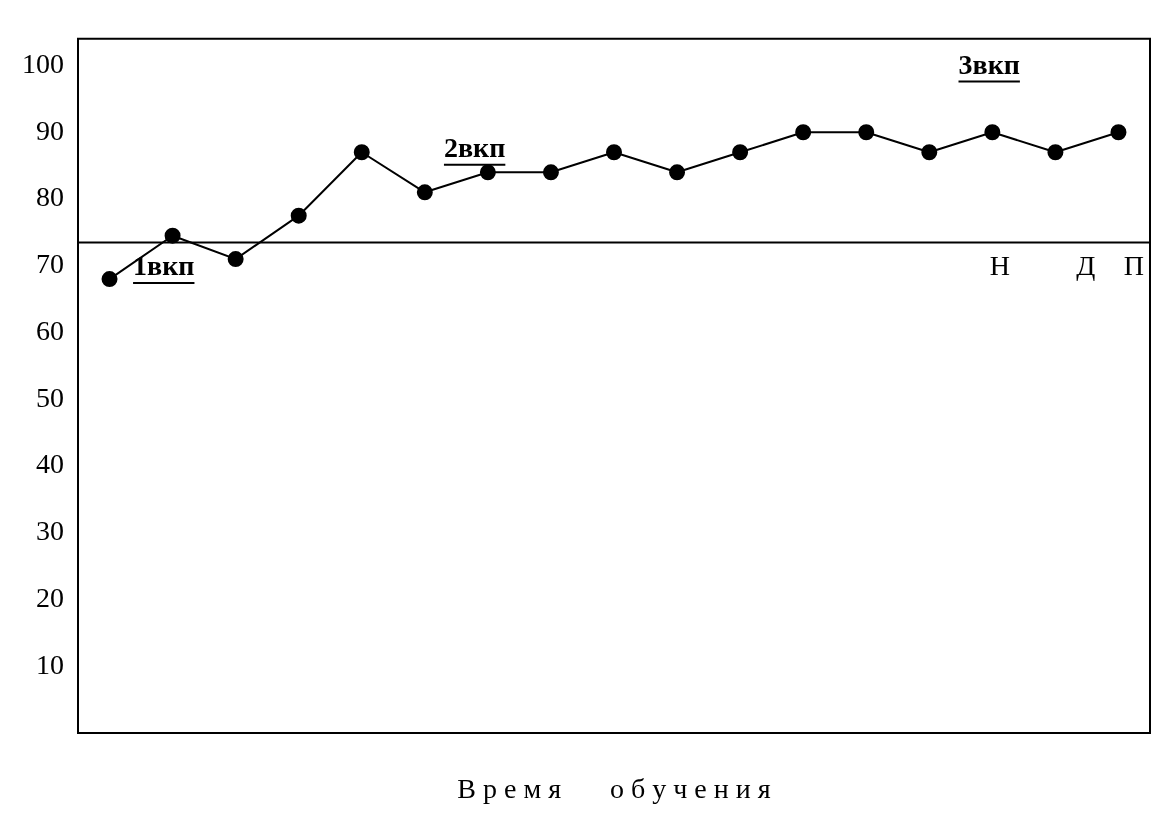 This screenshot has height=819, width=1167. Describe the element at coordinates (50, 664) in the screenshot. I see `y-tick-label: 10` at that location.